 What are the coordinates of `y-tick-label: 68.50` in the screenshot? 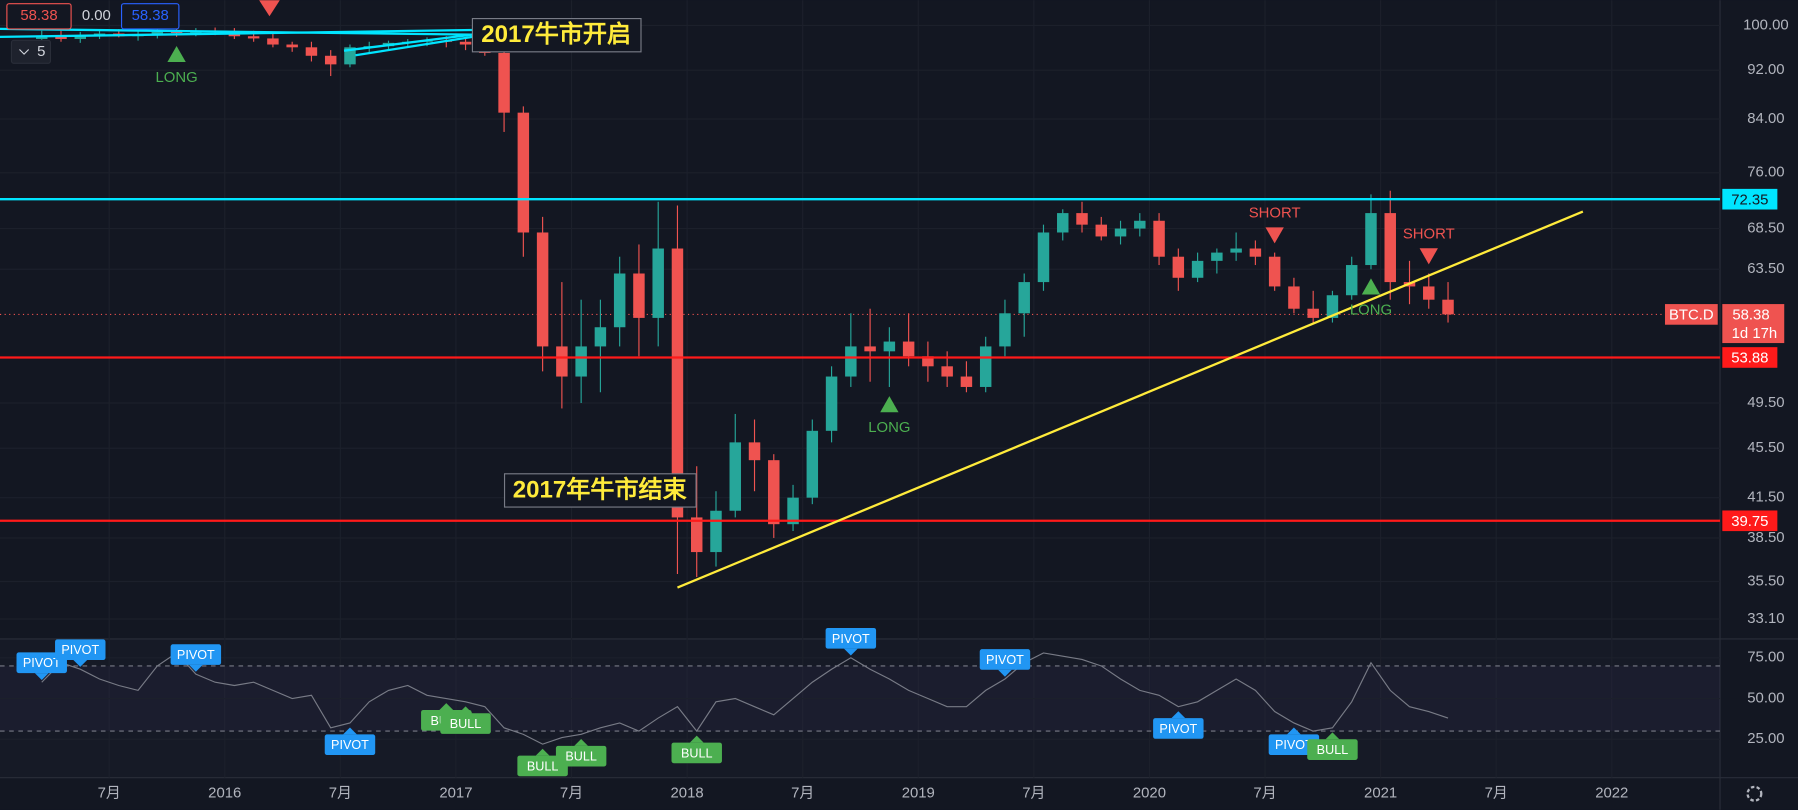 It's located at (1765, 228).